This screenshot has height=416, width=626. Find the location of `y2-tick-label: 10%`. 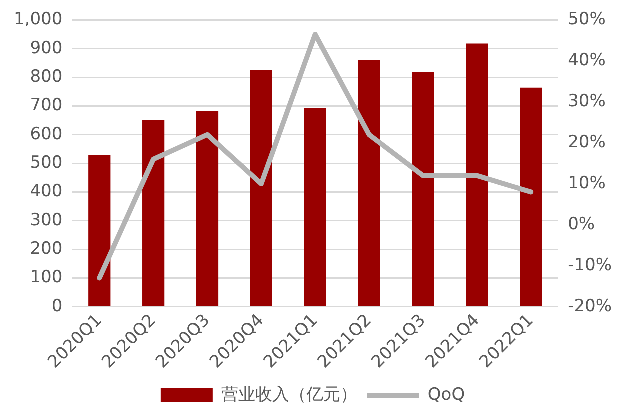

y2-tick-label: 10% is located at coordinates (587, 183).